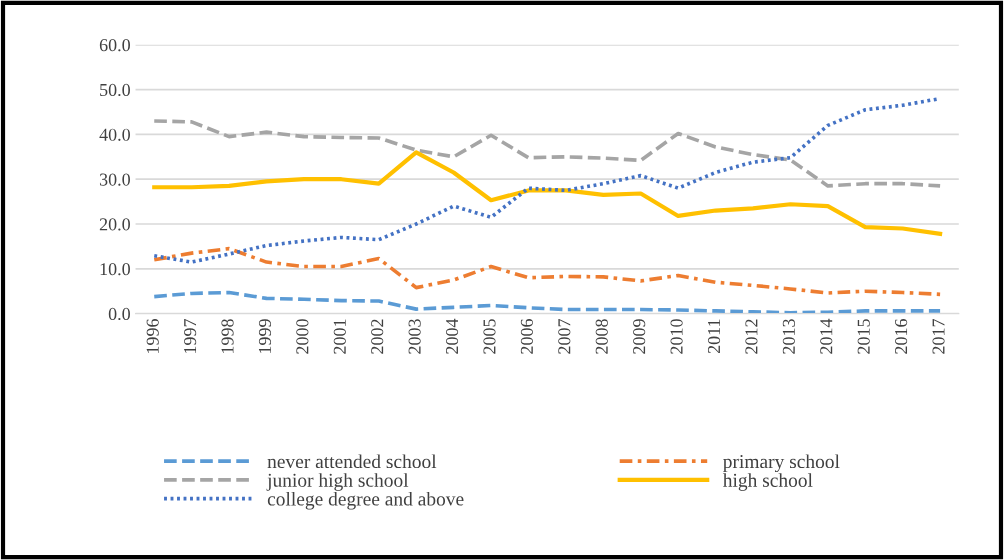 The image size is (1004, 560). Describe the element at coordinates (452, 336) in the screenshot. I see `x-tick-label: 2004` at that location.